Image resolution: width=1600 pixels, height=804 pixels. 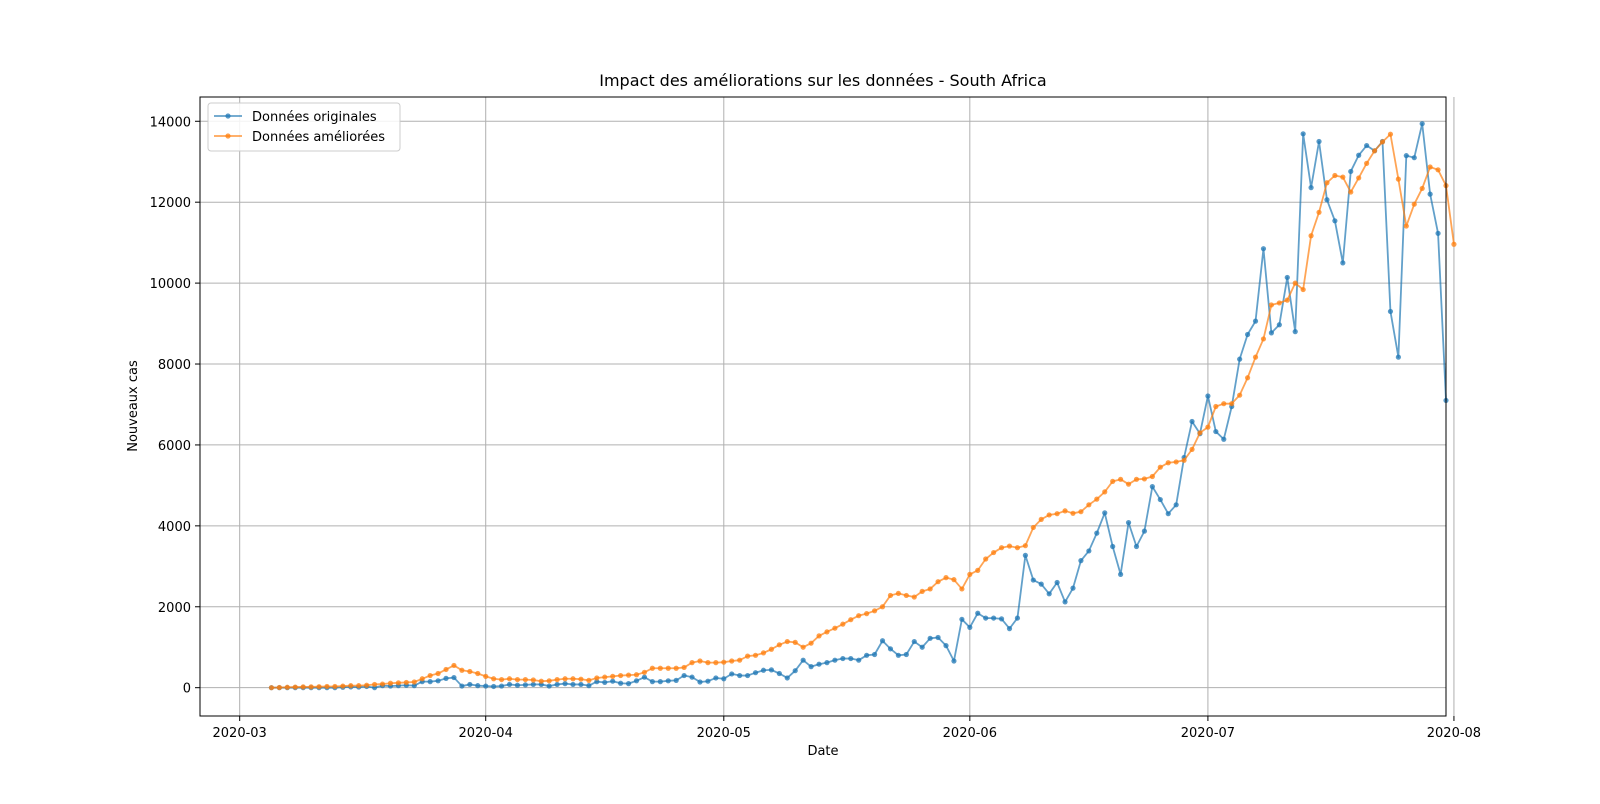 What do you see at coordinates (133, 406) in the screenshot?
I see `y-axis-label: Nouveaux cas` at bounding box center [133, 406].